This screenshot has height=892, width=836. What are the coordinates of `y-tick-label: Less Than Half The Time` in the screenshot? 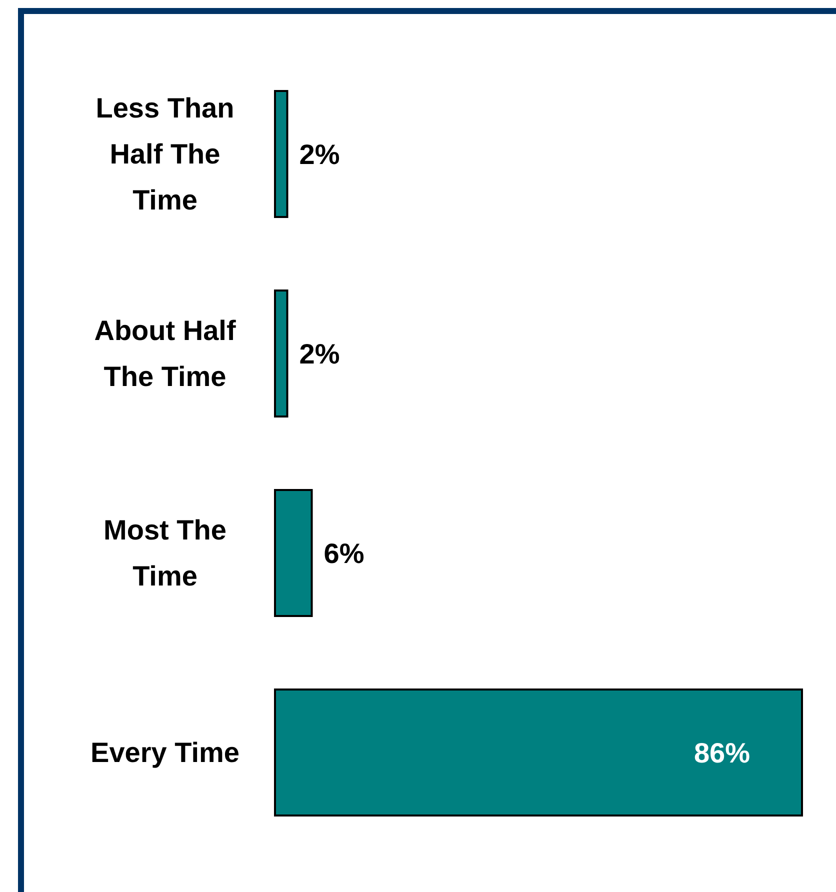 It's located at (165, 154).